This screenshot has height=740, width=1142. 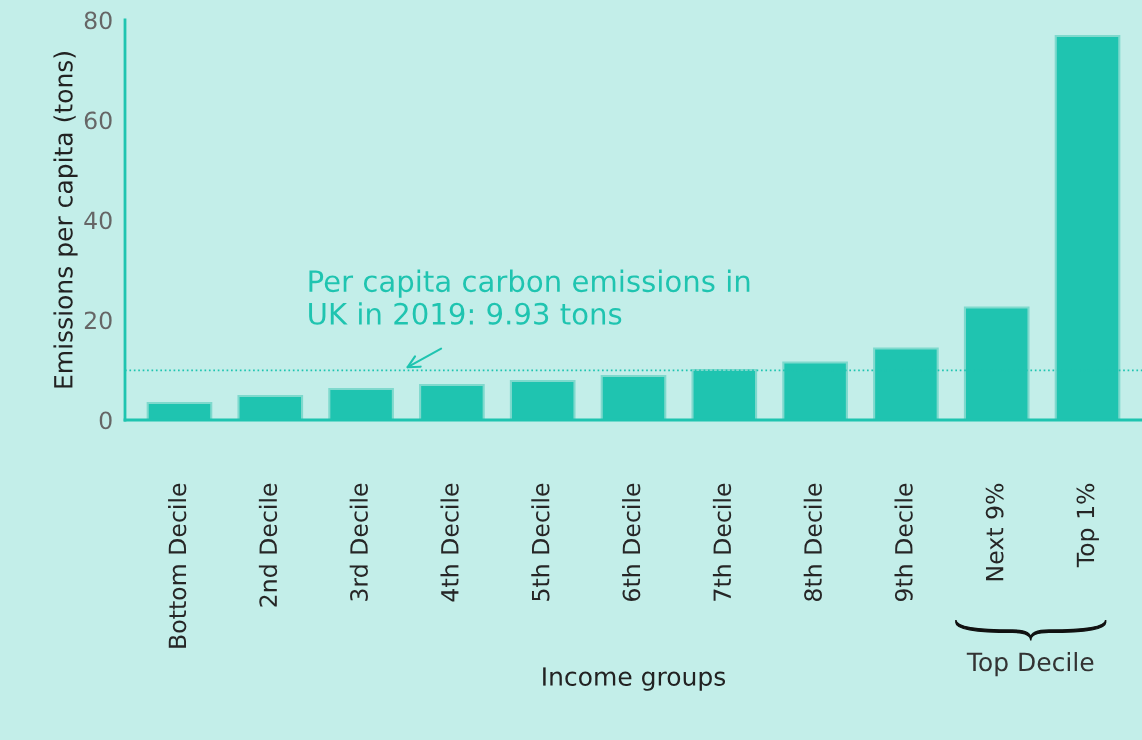 What do you see at coordinates (98, 20) in the screenshot?
I see `y-tick-label: 80` at bounding box center [98, 20].